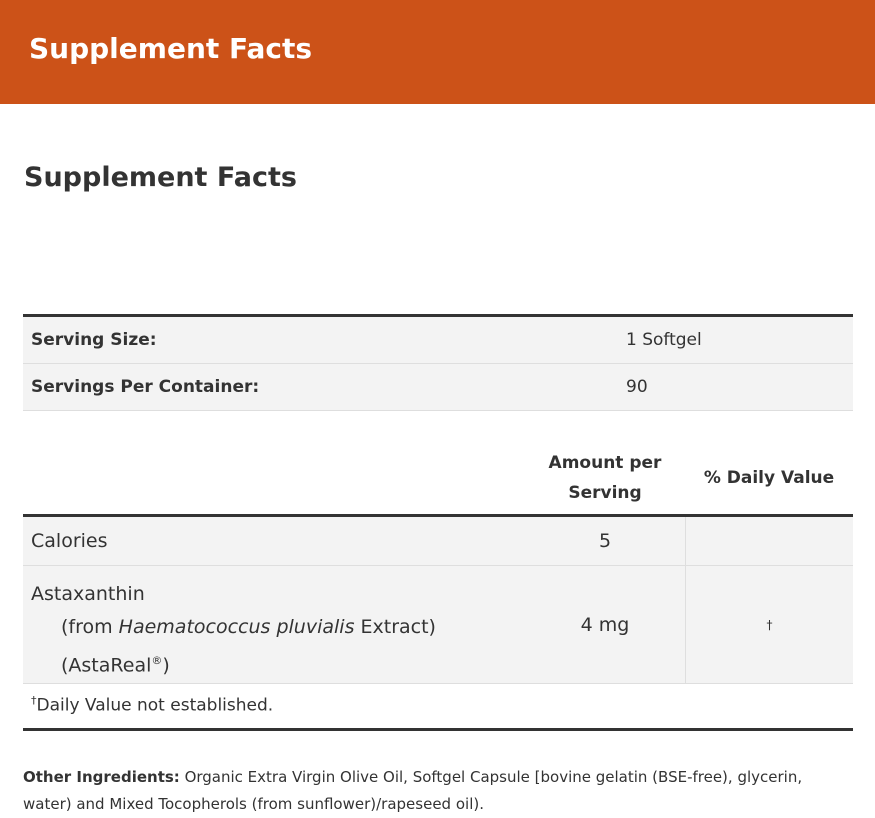 Image resolution: width=875 pixels, height=818 pixels. What do you see at coordinates (171, 48) in the screenshot?
I see `header-title: Supplement Facts` at bounding box center [171, 48].